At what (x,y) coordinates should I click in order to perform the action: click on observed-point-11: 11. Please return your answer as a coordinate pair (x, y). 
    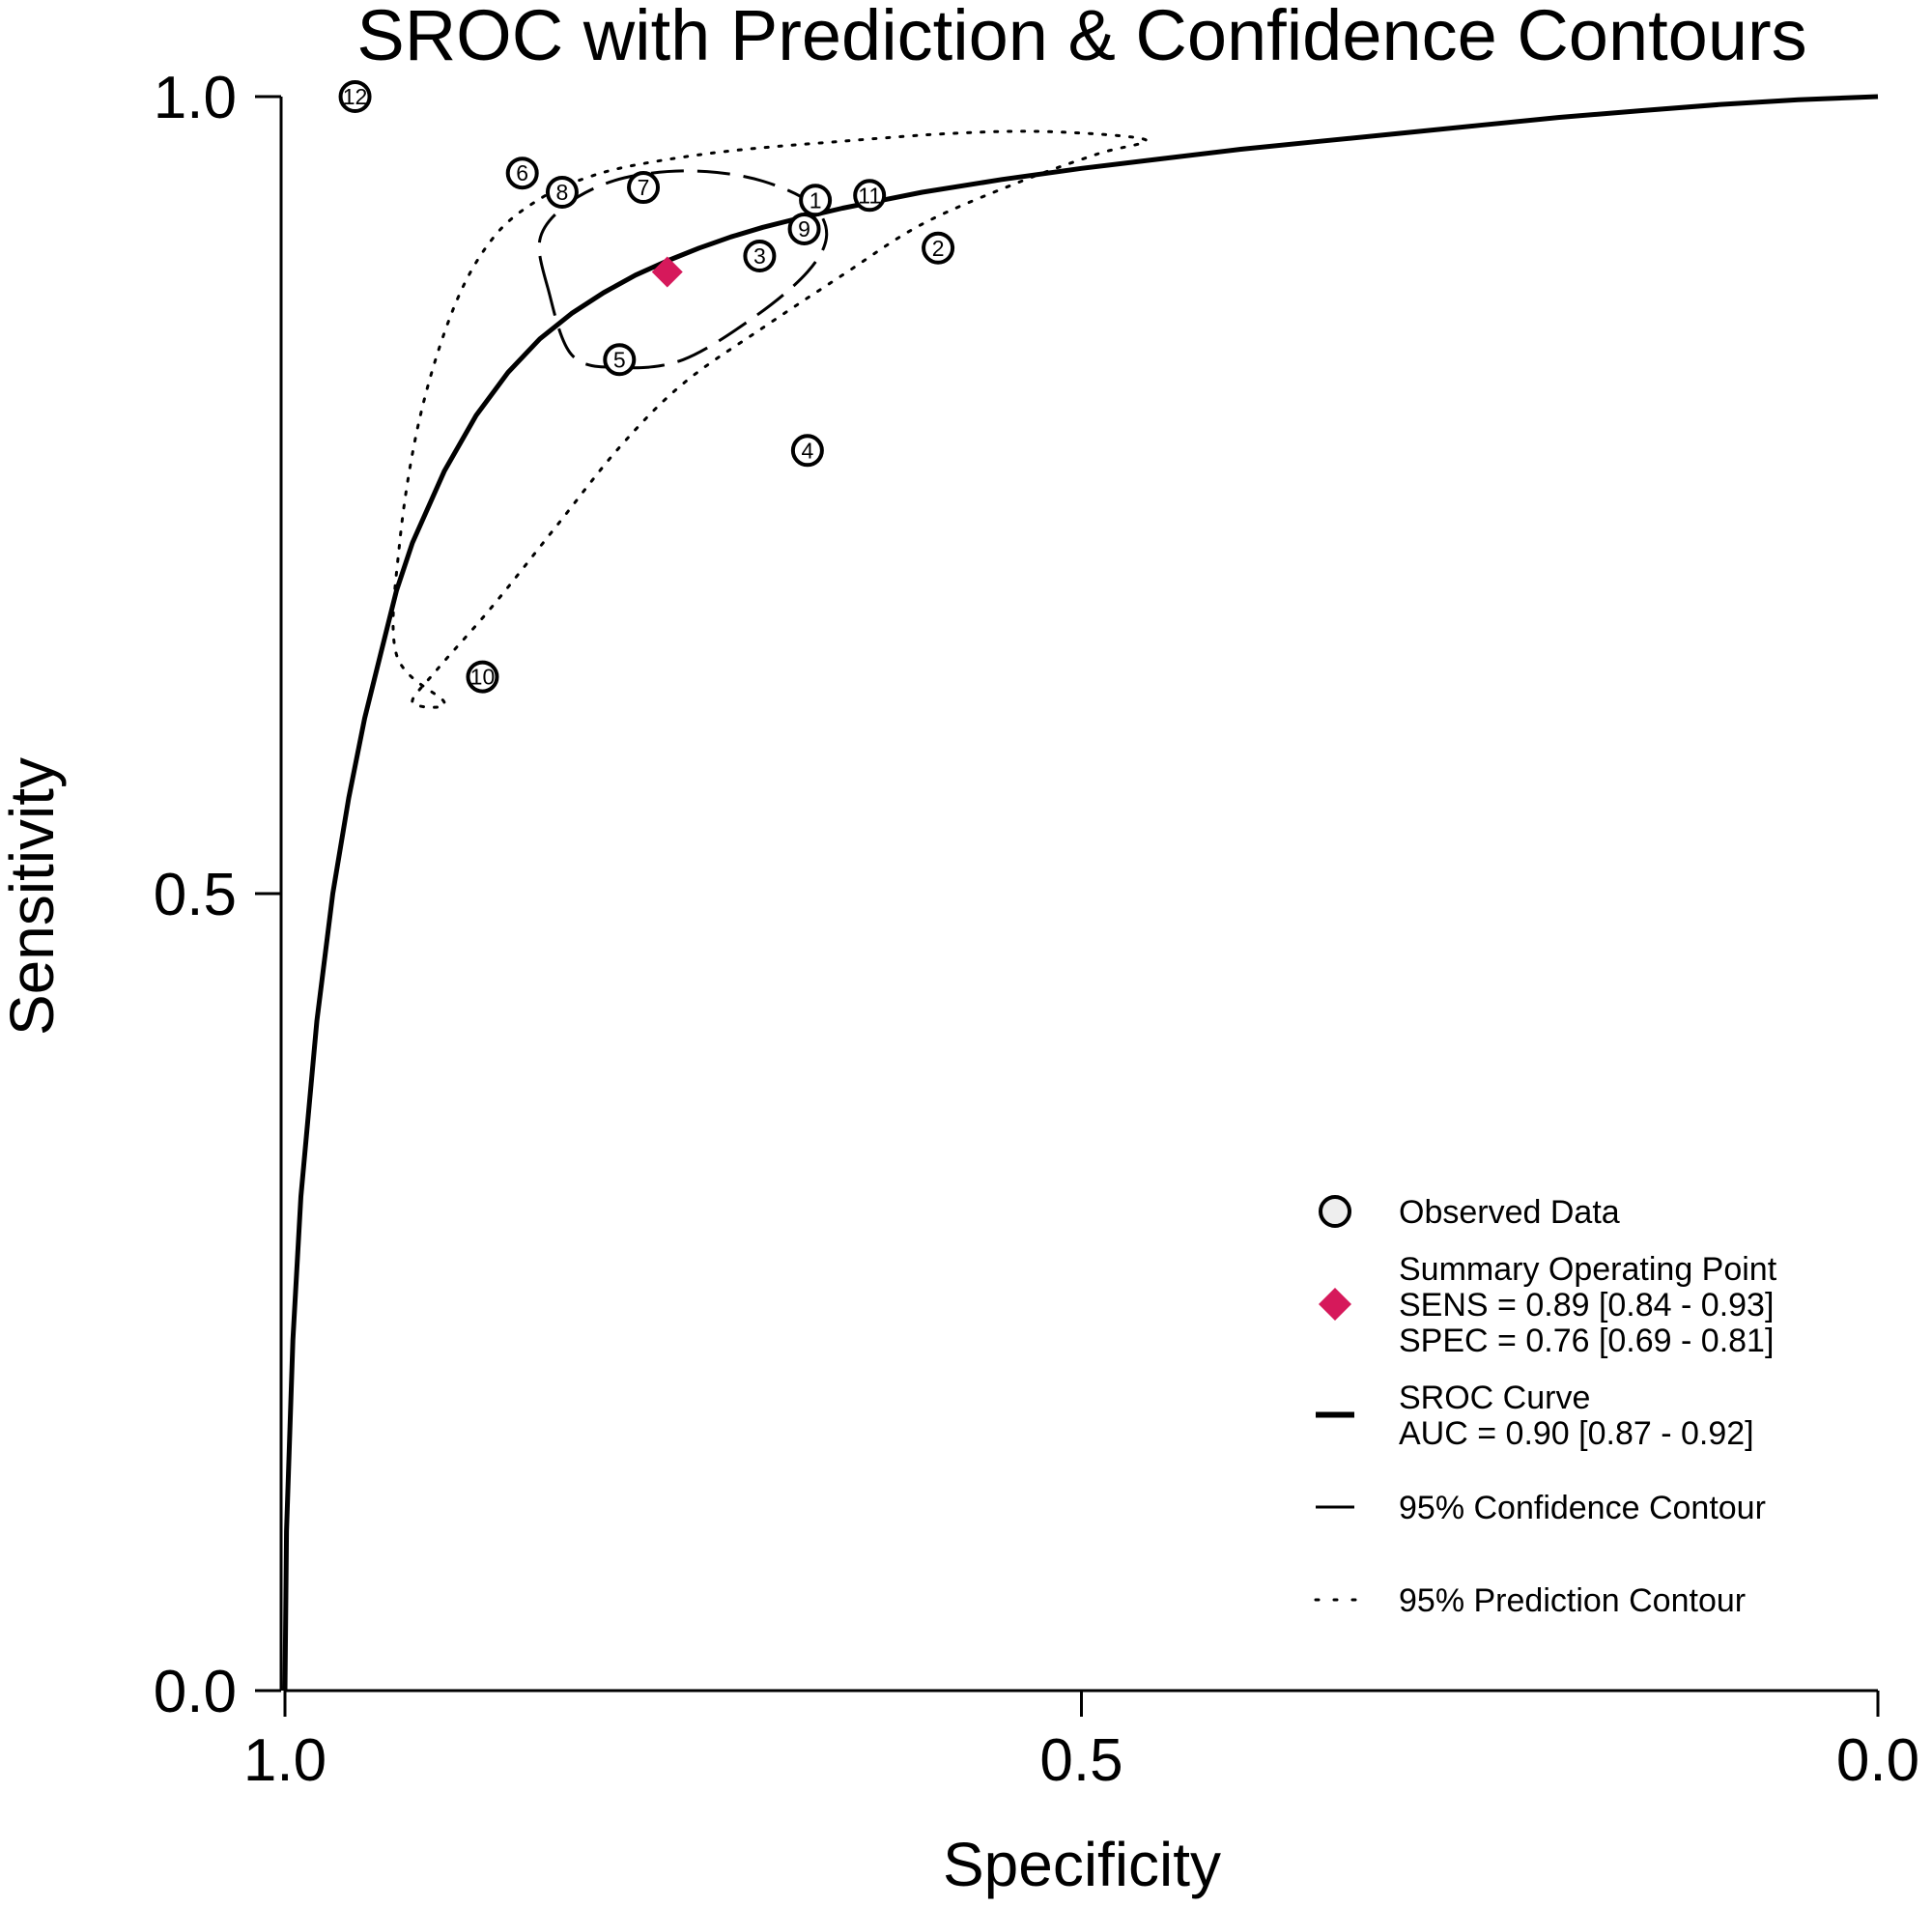
    Looking at the image, I should click on (870, 196).